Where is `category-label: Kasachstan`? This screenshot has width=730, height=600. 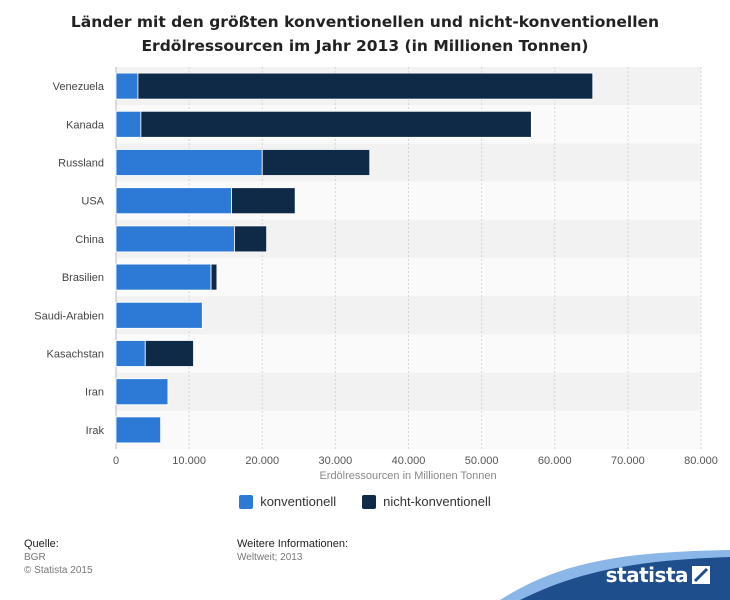
category-label: Kasachstan is located at coordinates (75, 355).